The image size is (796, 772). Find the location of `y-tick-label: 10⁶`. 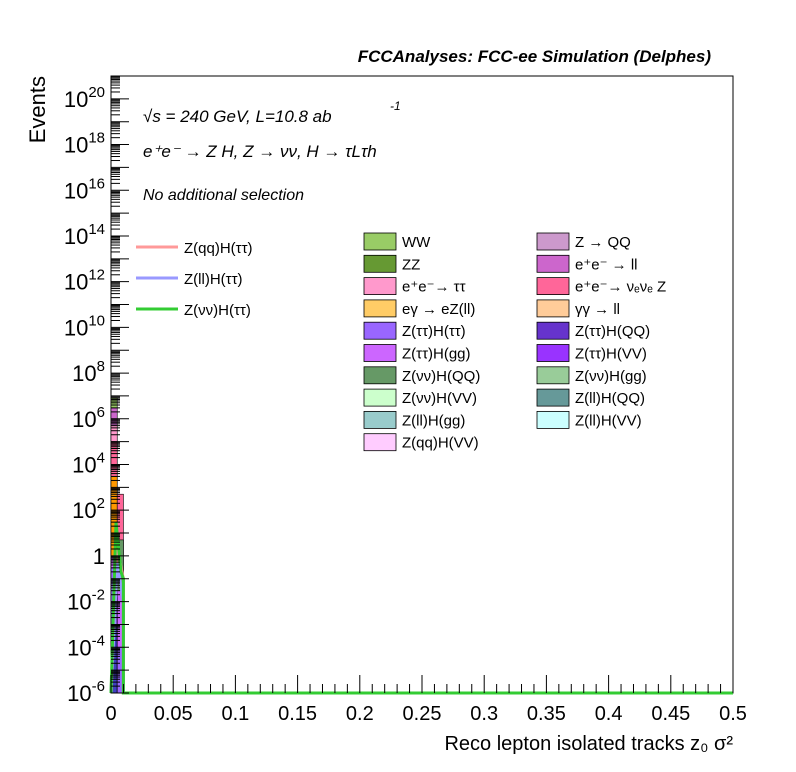

y-tick-label: 10⁶ is located at coordinates (88, 418).